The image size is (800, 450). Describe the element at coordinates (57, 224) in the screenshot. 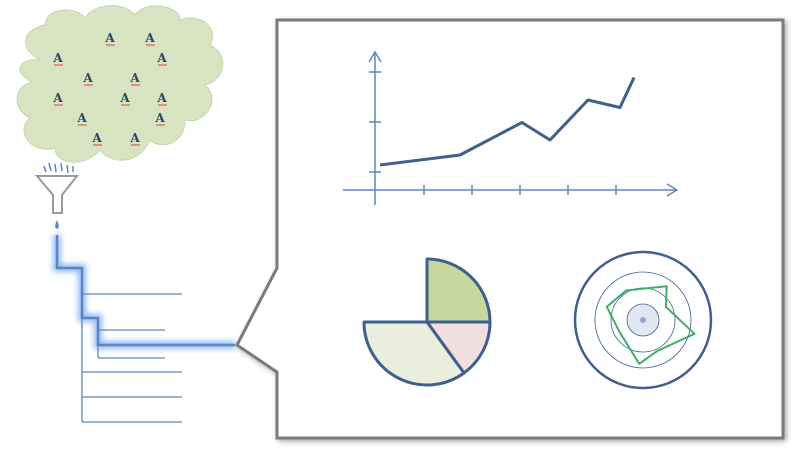

I see `water-drop-icon` at that location.